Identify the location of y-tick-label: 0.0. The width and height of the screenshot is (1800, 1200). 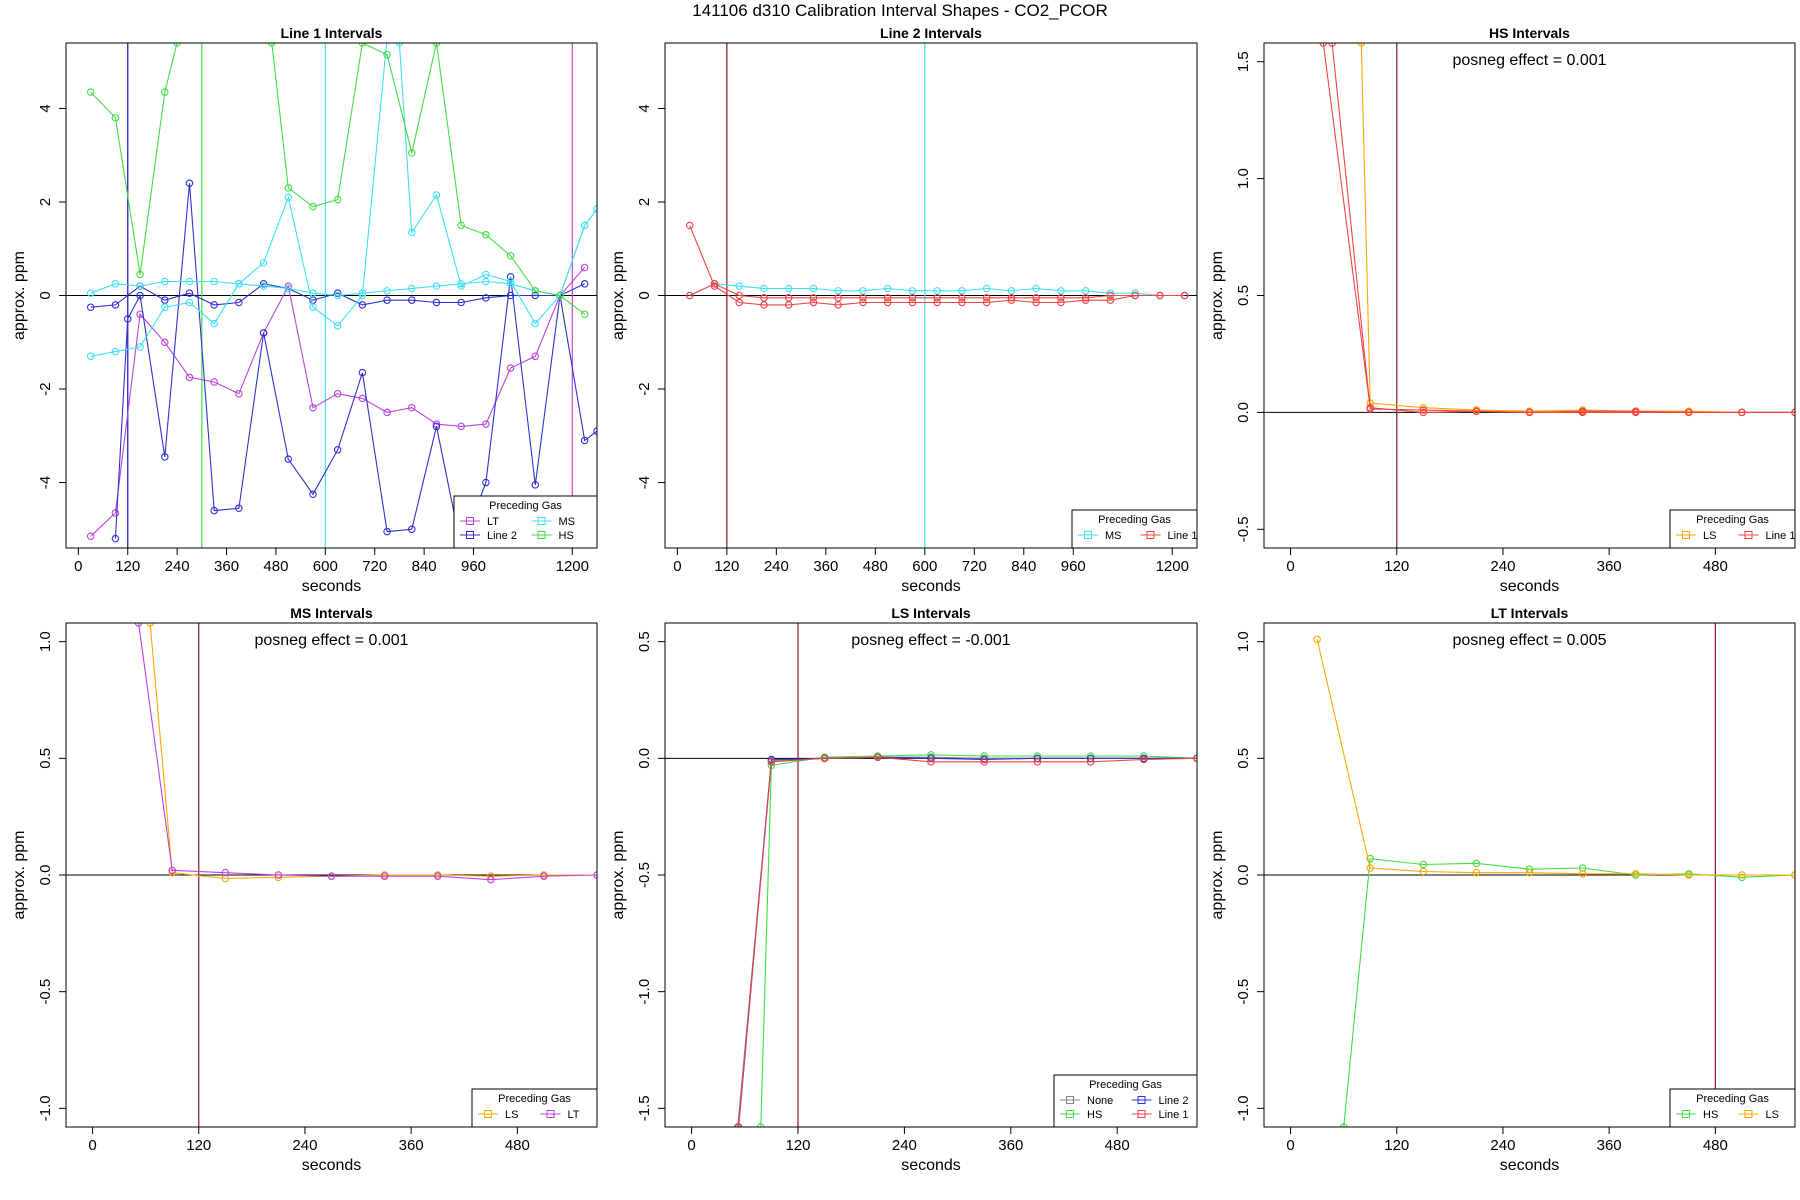
(45, 875).